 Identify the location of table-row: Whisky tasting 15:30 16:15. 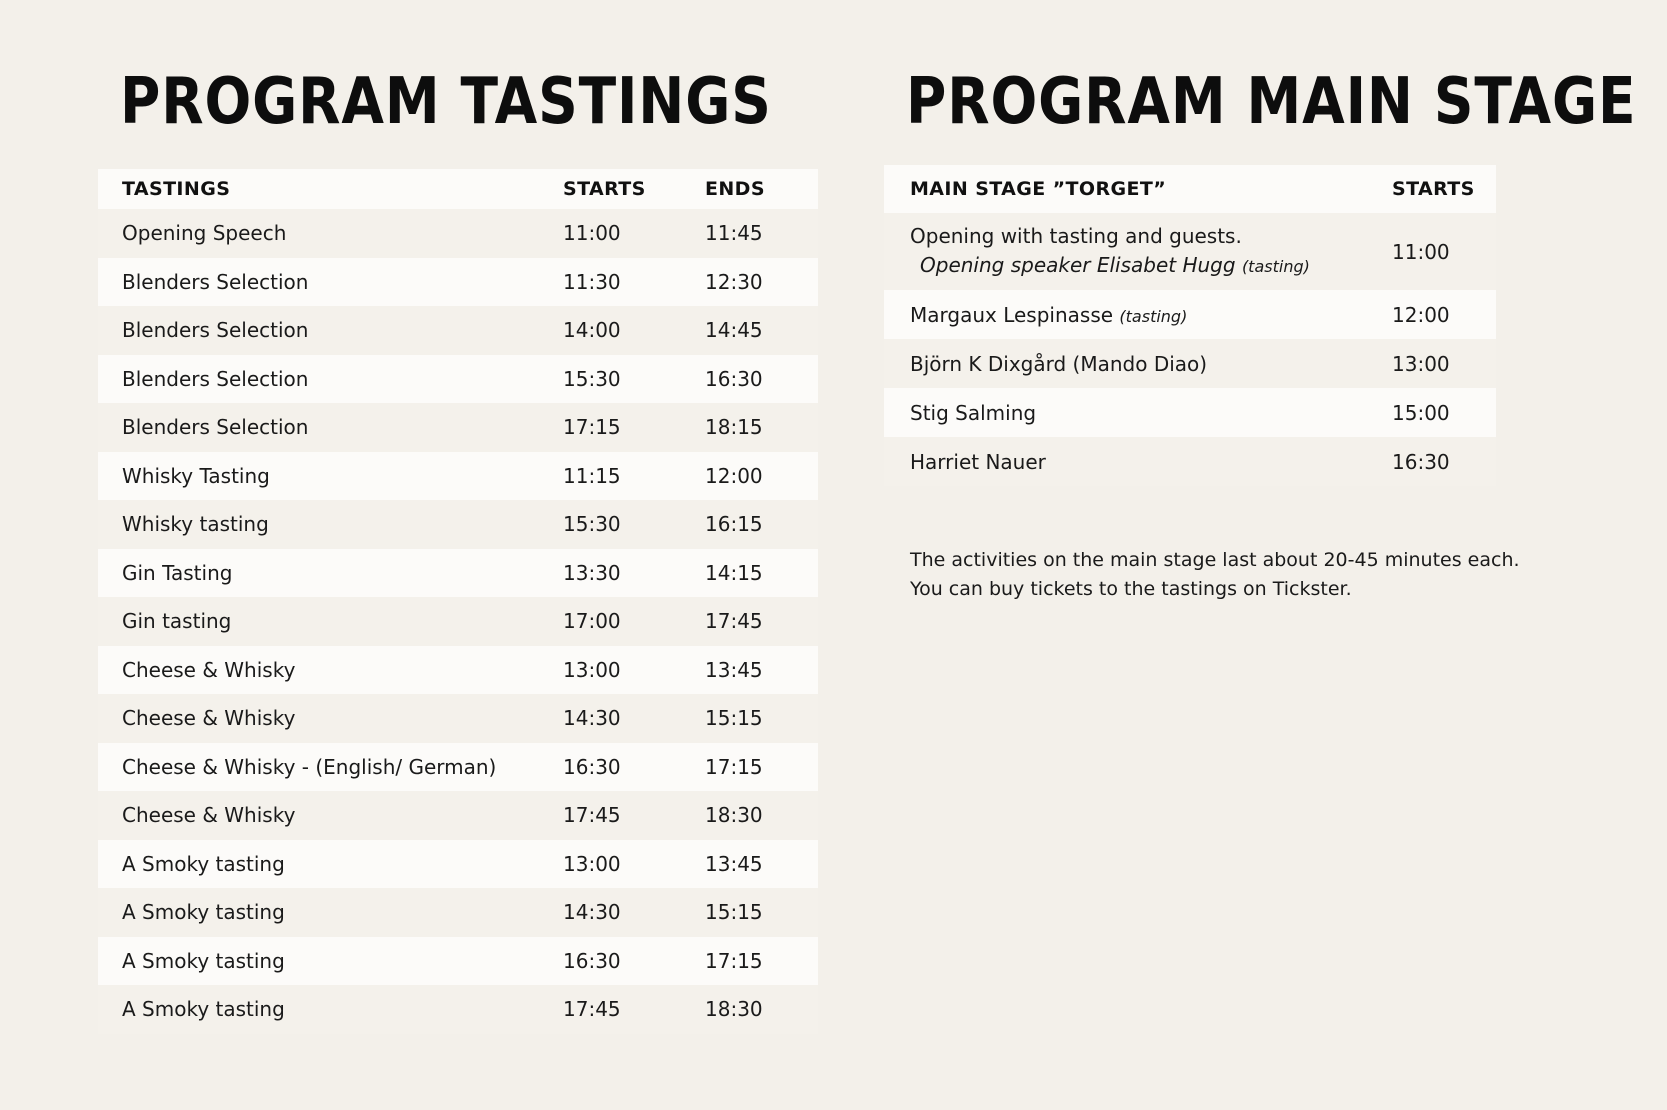
(458, 524).